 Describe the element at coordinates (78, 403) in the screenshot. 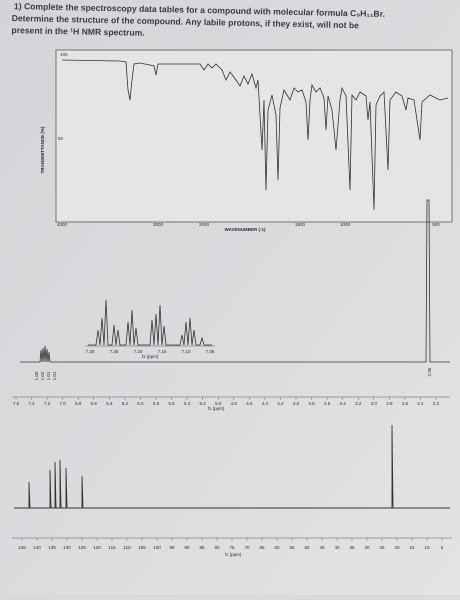

I see `hnmr-x-tick: 6.8` at that location.